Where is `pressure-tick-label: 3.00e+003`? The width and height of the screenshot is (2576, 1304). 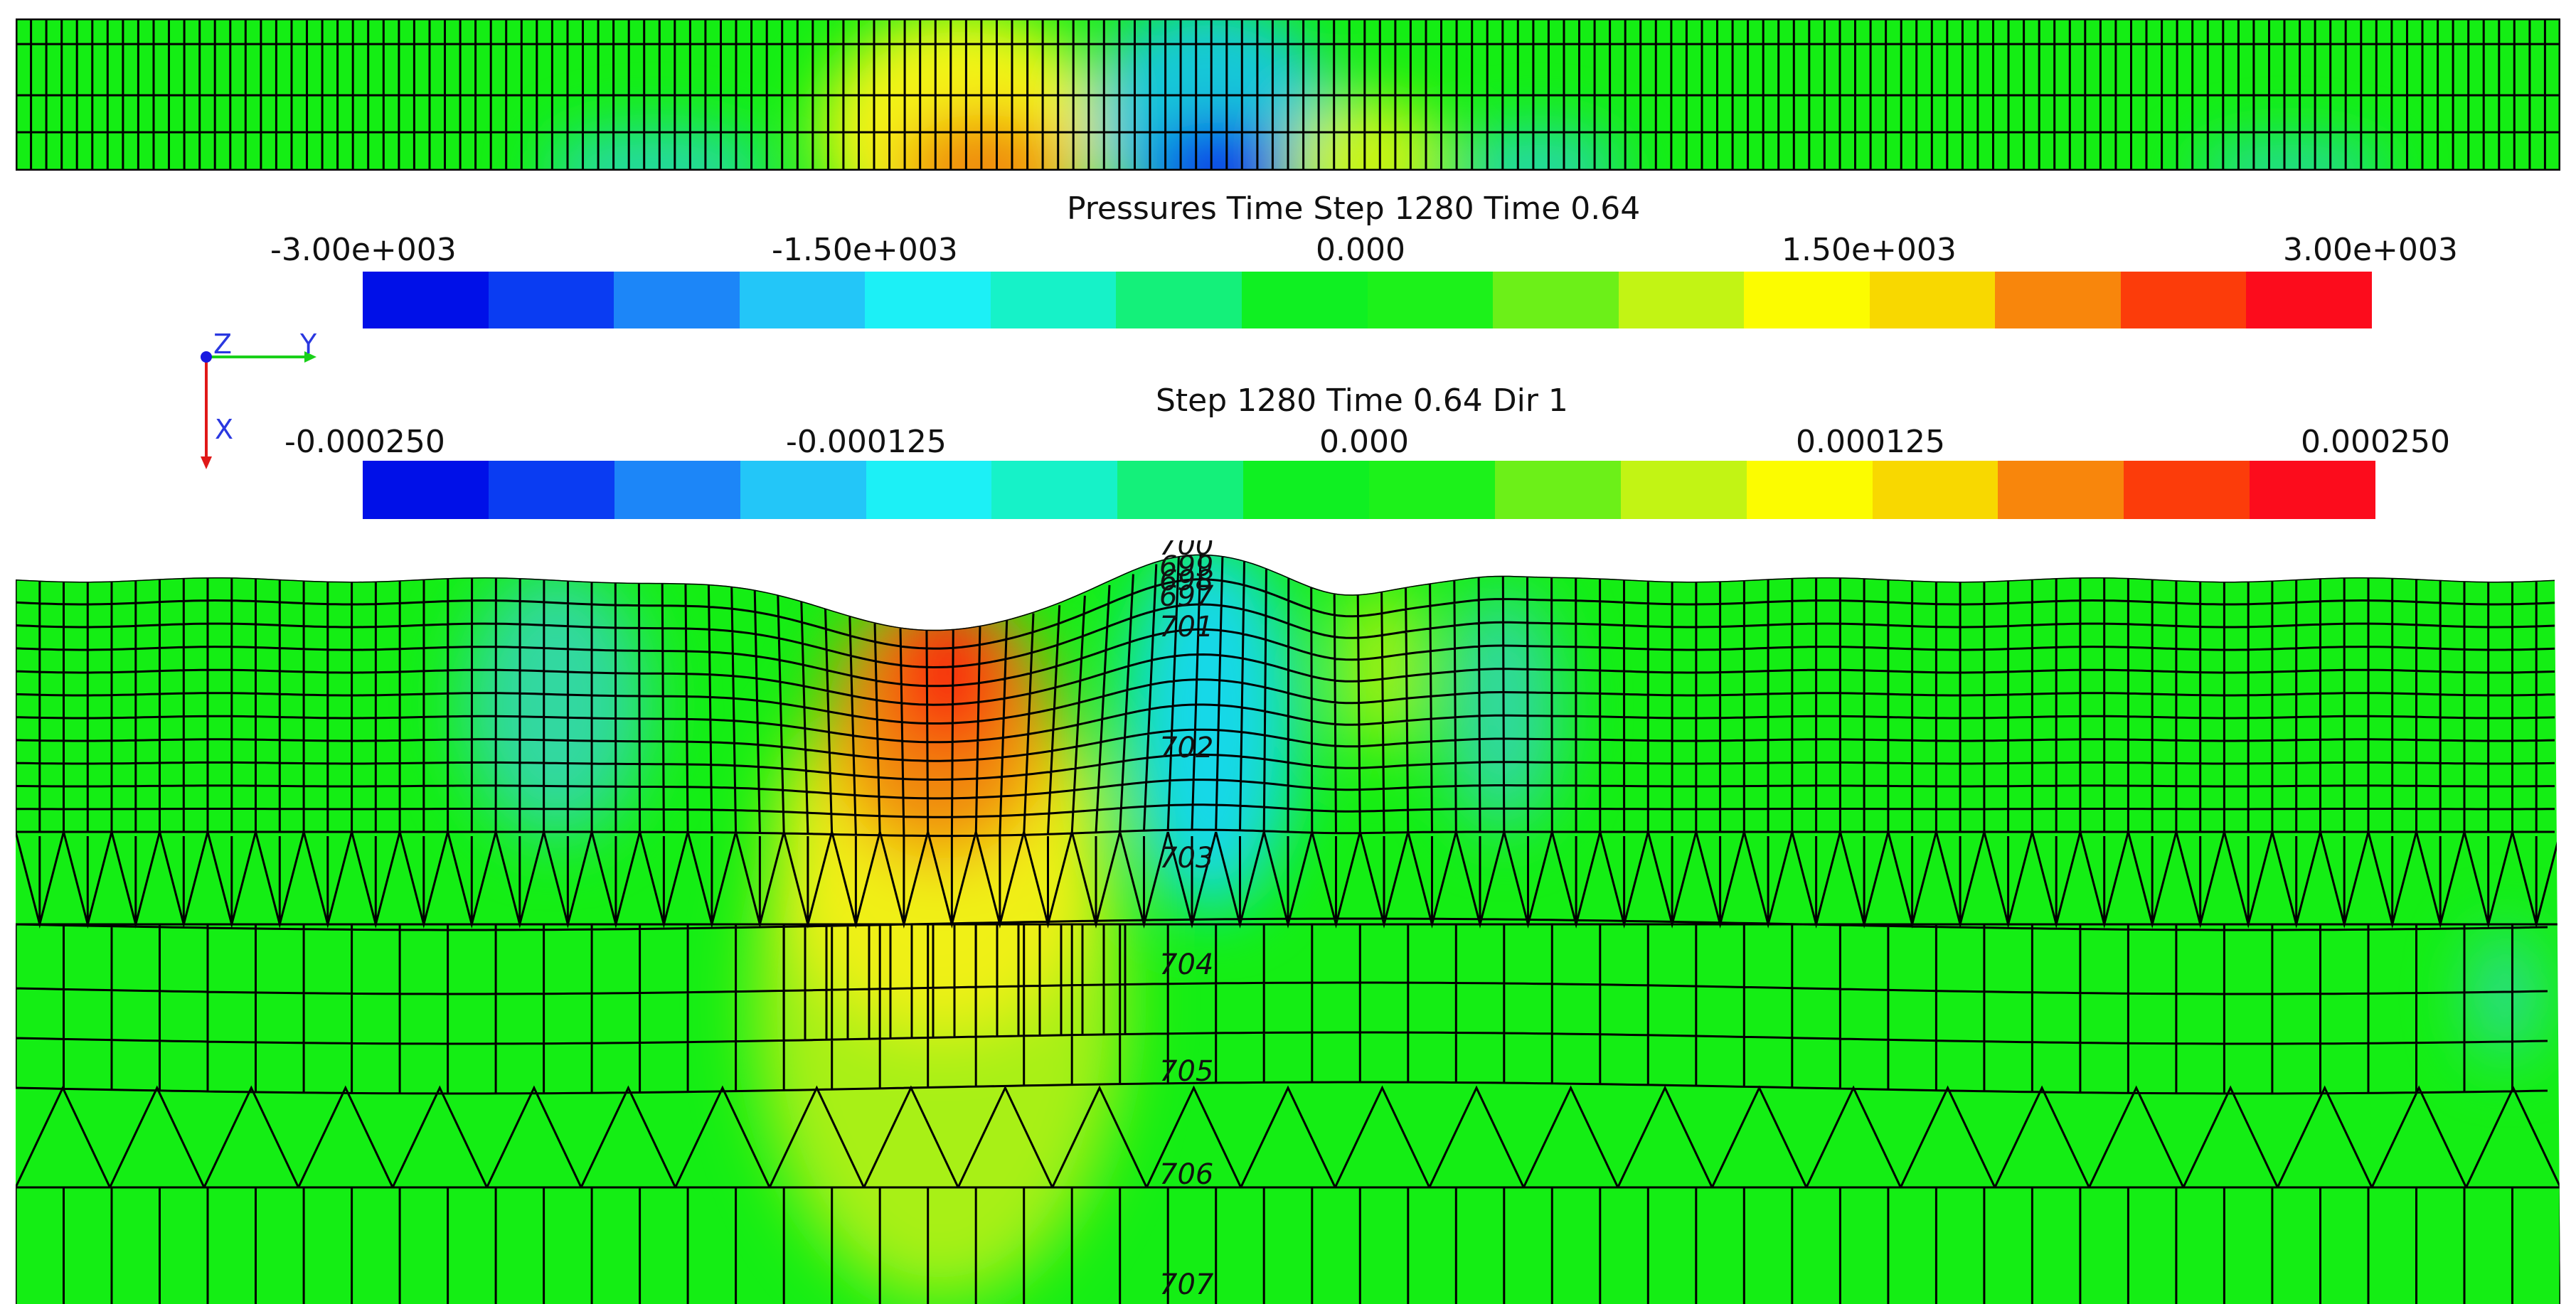 pressure-tick-label: 3.00e+003 is located at coordinates (2370, 250).